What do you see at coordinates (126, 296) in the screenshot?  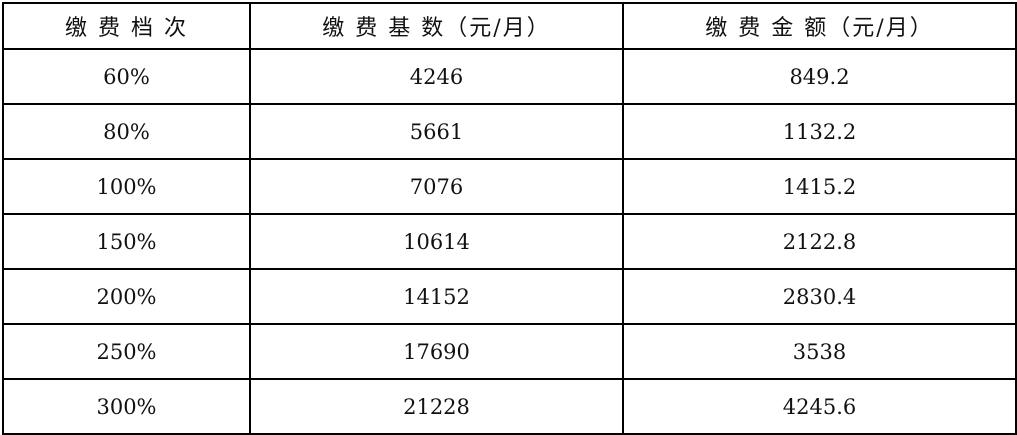 I see `level-cell: 200%` at bounding box center [126, 296].